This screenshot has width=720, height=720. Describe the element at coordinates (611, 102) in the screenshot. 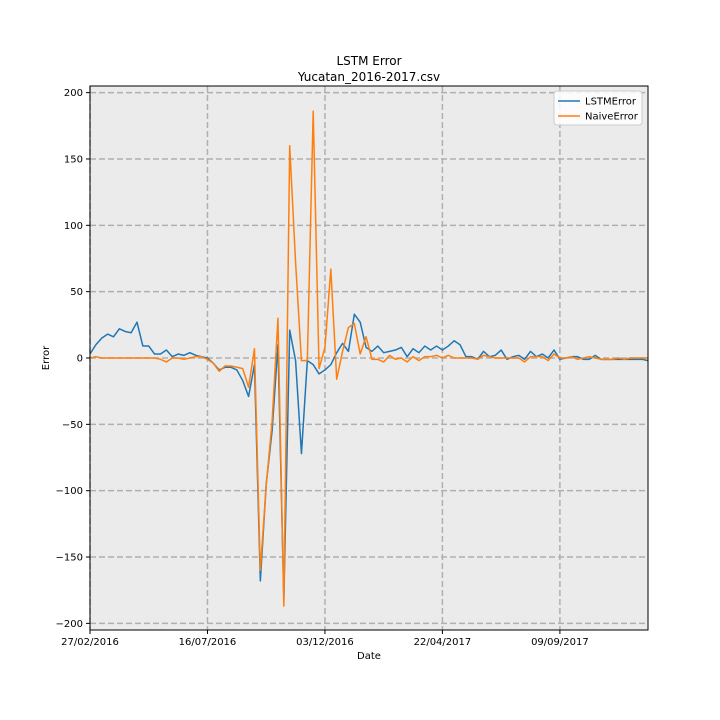

I see `legend-label: LSTMError` at that location.